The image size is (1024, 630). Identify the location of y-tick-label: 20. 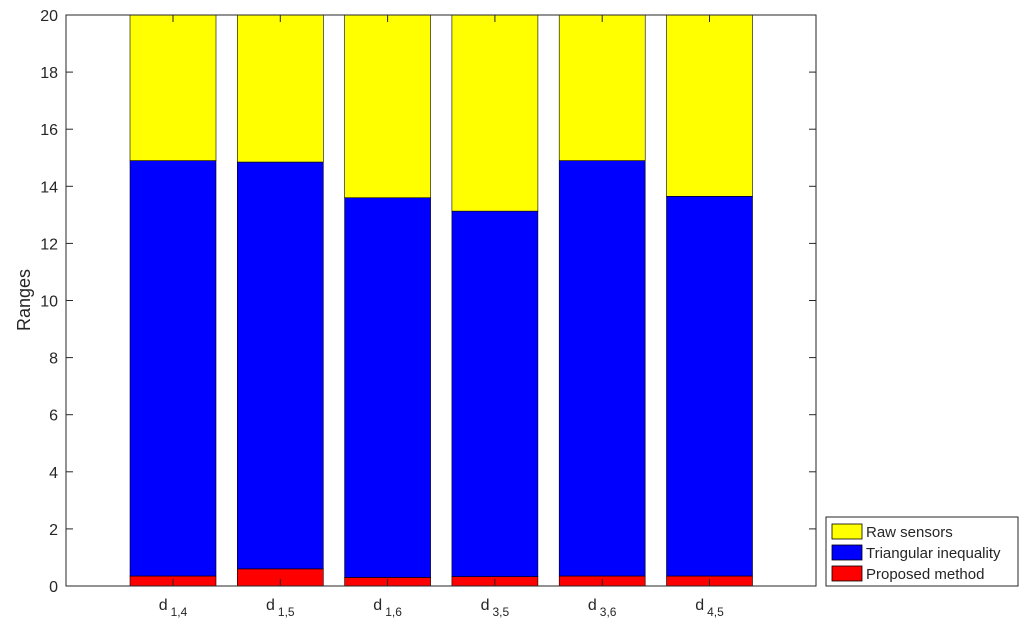
(49, 16).